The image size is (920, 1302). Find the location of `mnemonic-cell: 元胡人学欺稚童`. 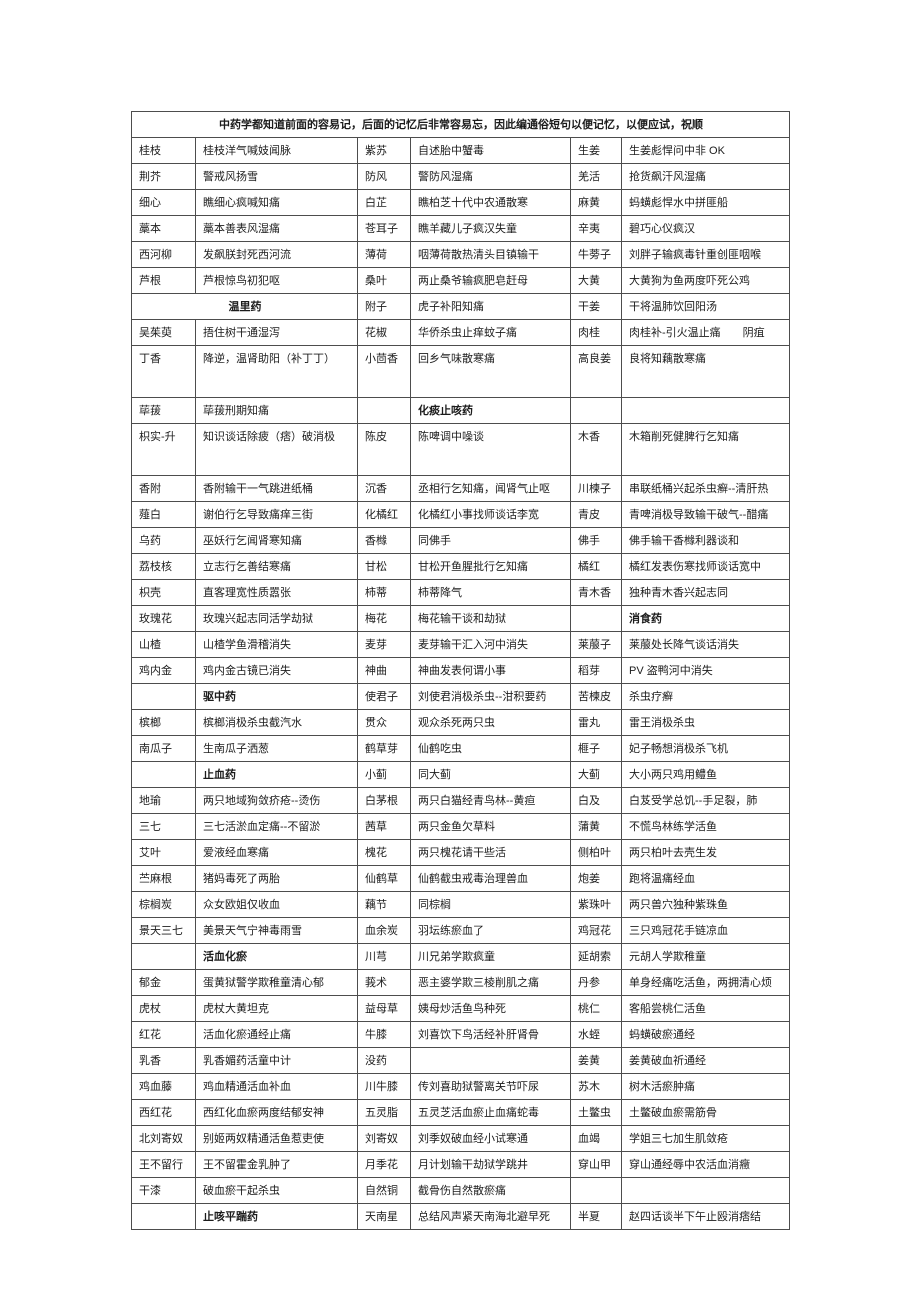

mnemonic-cell: 元胡人学欺稚童 is located at coordinates (705, 956).